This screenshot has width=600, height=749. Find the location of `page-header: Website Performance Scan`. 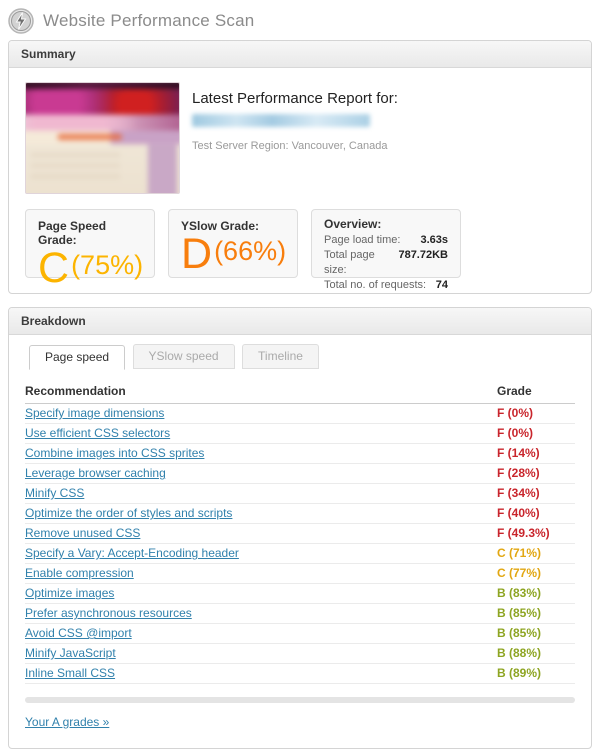

page-header: Website Performance Scan is located at coordinates (300, 20).